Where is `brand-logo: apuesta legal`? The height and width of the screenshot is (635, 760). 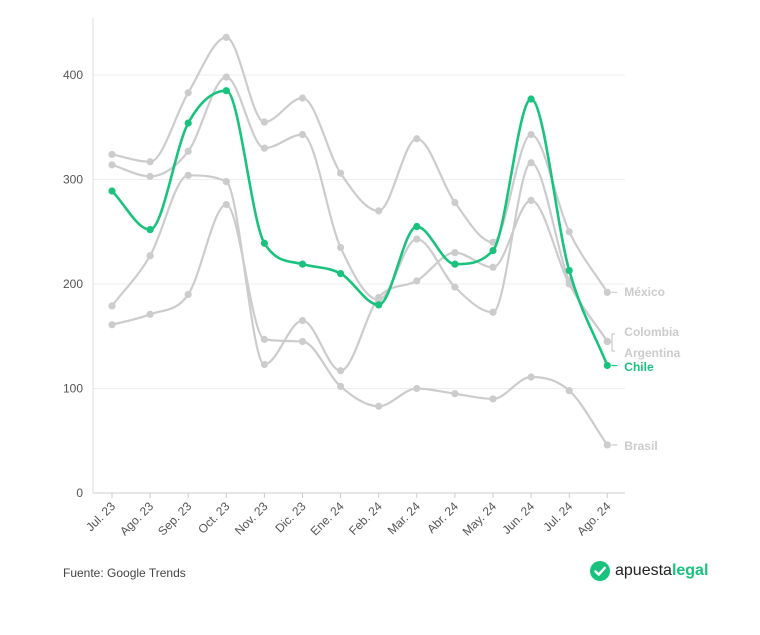 brand-logo: apuesta legal is located at coordinates (649, 571).